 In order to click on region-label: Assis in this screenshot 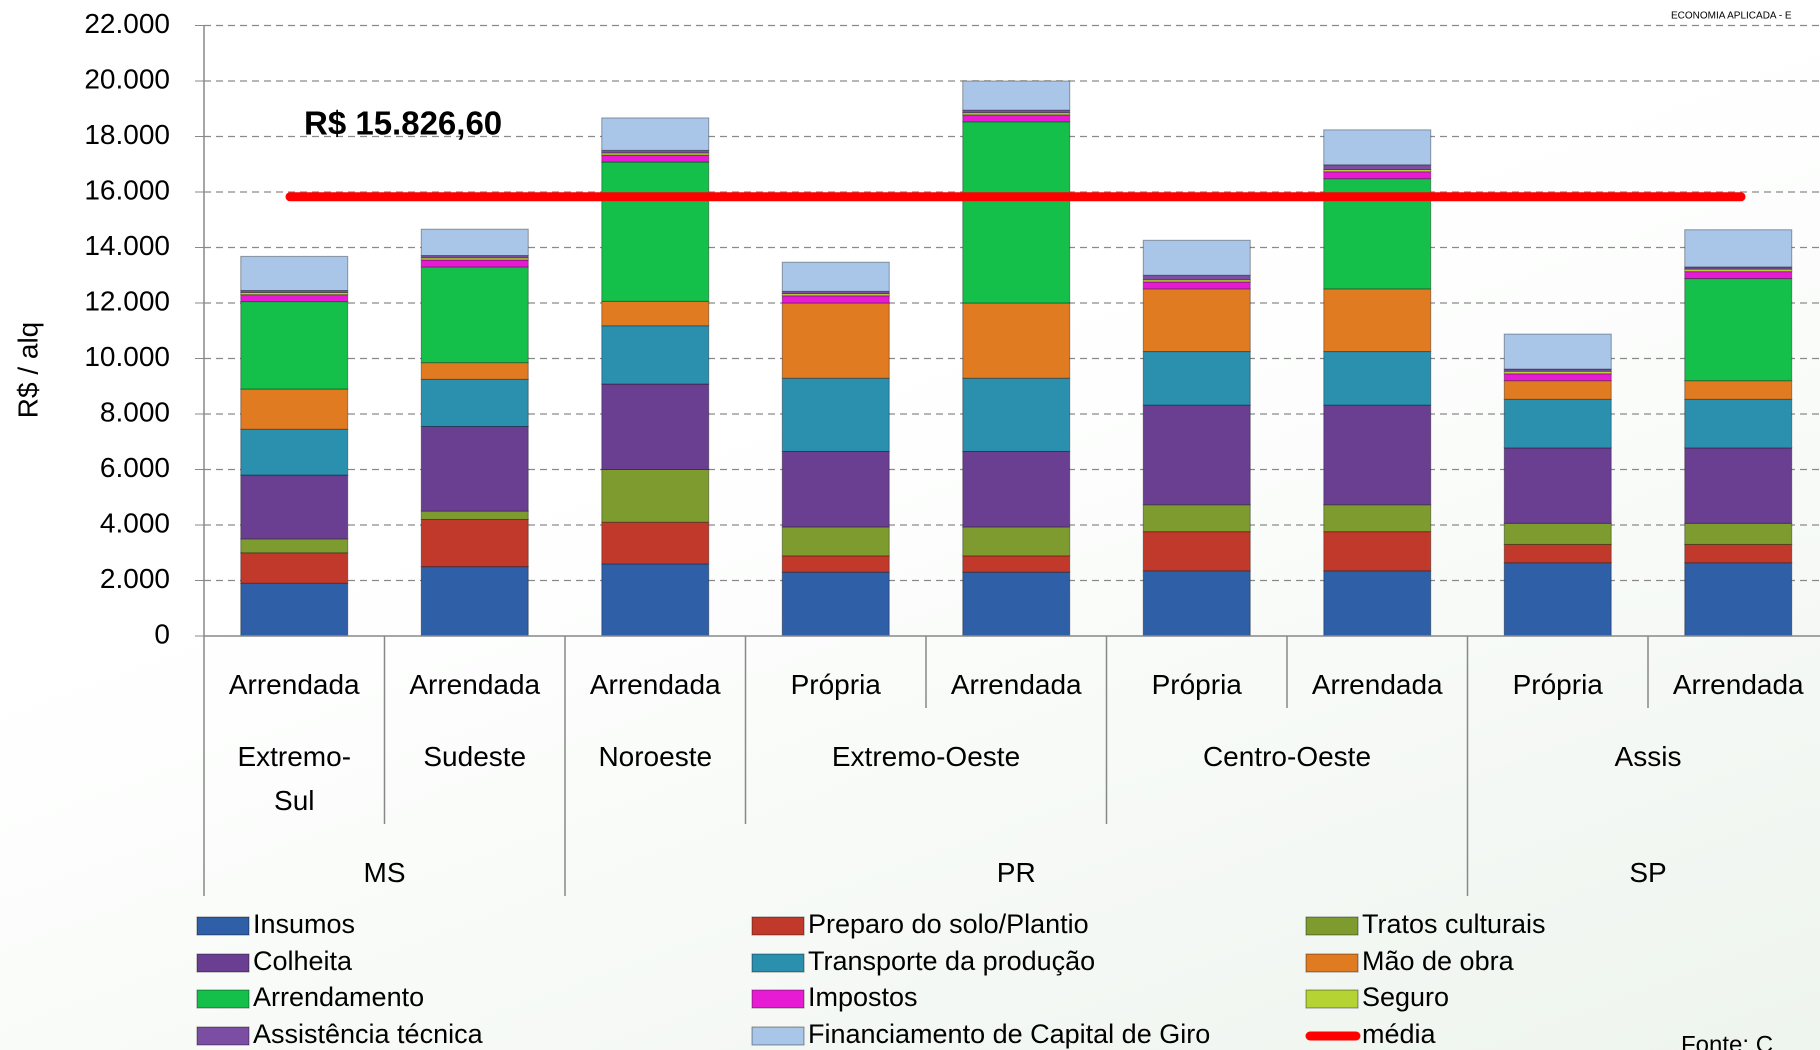, I will do `click(1648, 756)`.